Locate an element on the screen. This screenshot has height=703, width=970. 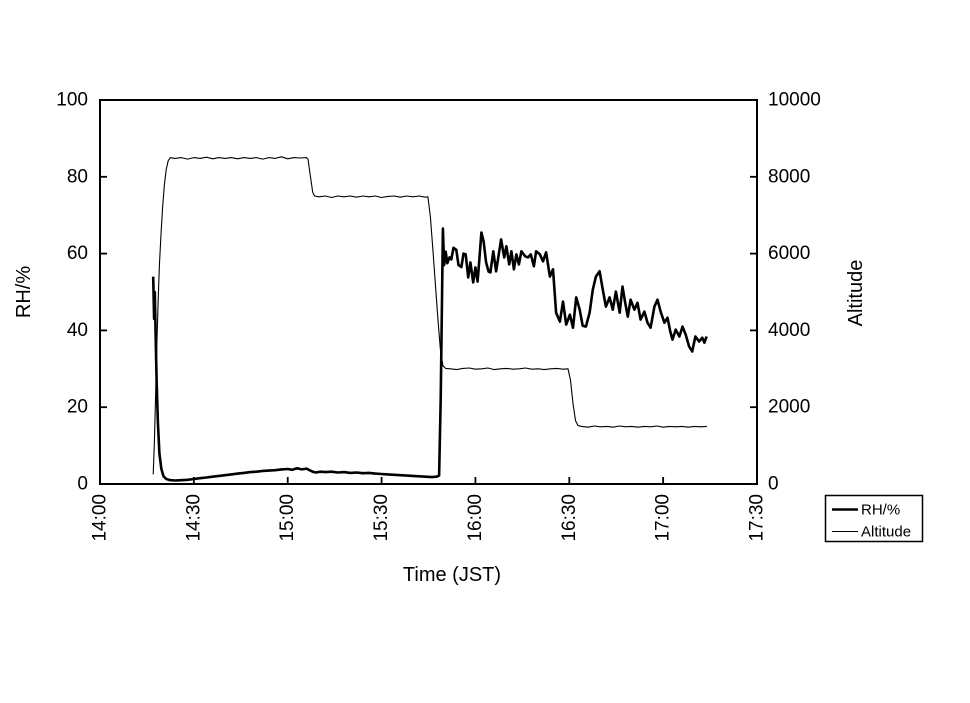
y-left-axis-title: RH/% is located at coordinates (24, 292).